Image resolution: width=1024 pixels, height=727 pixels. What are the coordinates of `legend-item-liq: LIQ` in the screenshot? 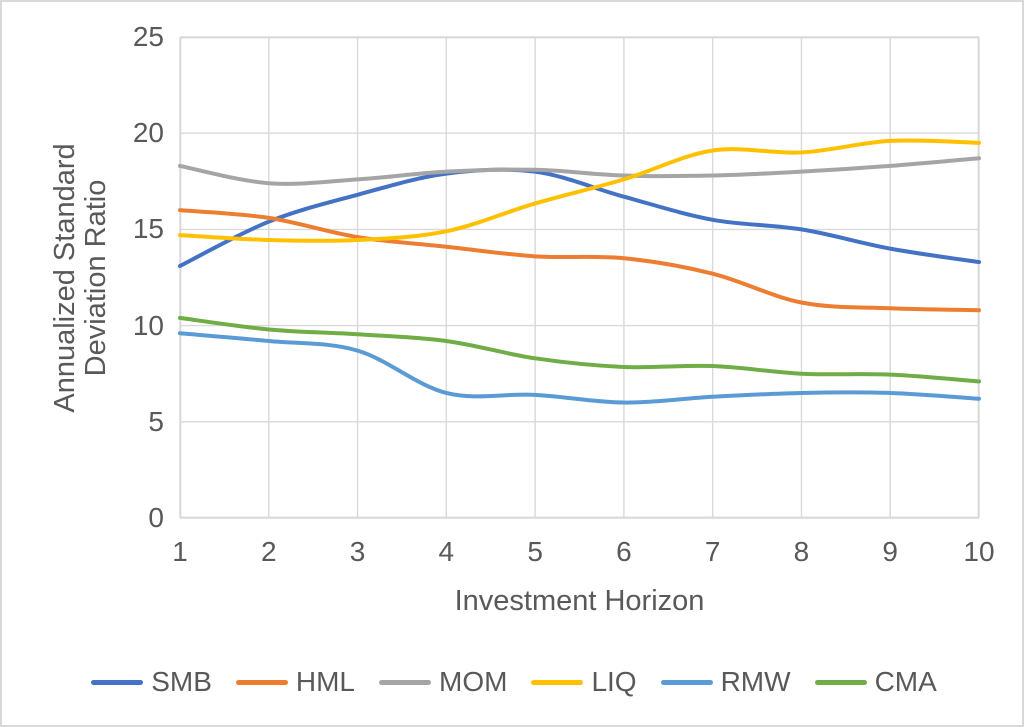 It's located at (584, 682).